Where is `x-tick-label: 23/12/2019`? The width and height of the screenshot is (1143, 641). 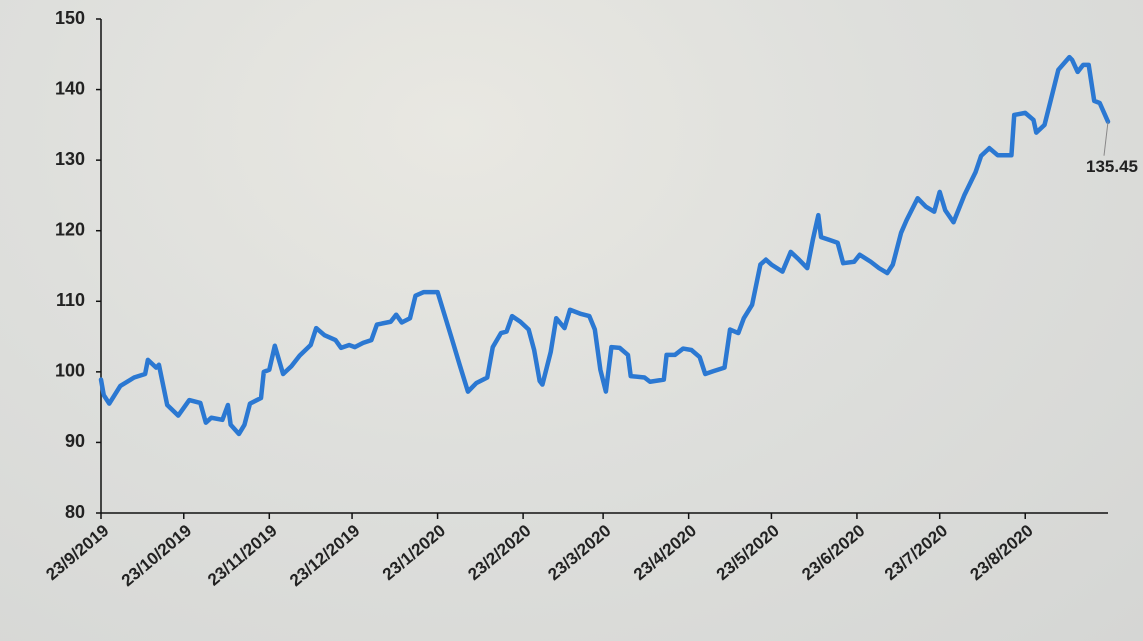
x-tick-label: 23/12/2019 is located at coordinates (324, 555).